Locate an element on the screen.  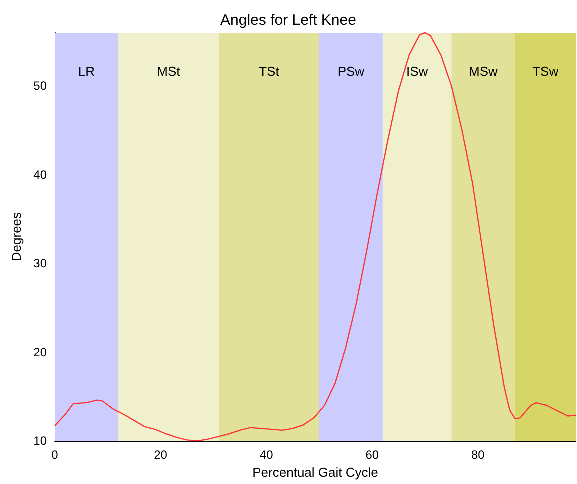
x-tick-label: 20 is located at coordinates (161, 455).